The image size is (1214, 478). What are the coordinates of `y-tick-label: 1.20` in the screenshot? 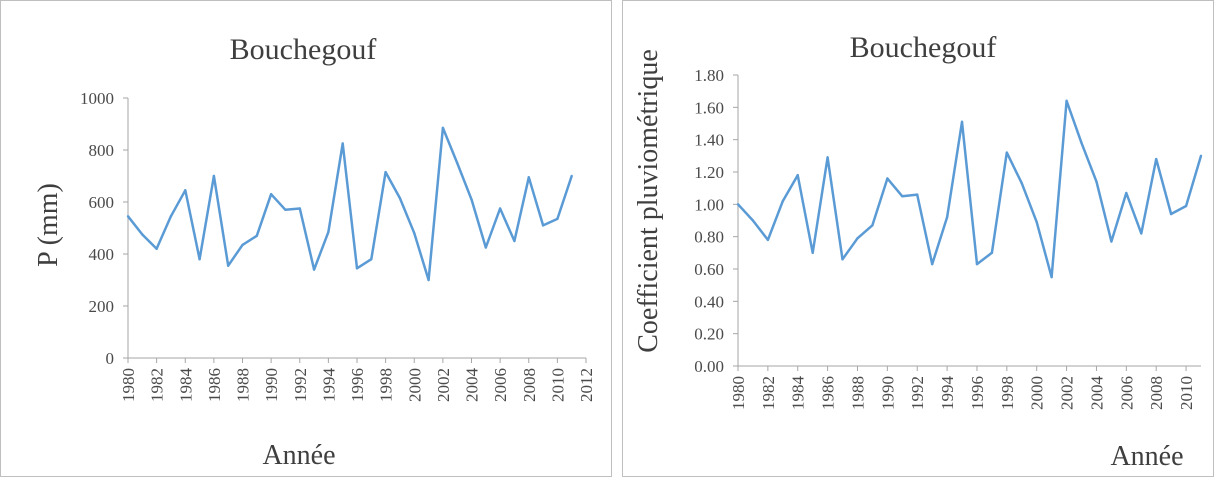 It's located at (709, 172).